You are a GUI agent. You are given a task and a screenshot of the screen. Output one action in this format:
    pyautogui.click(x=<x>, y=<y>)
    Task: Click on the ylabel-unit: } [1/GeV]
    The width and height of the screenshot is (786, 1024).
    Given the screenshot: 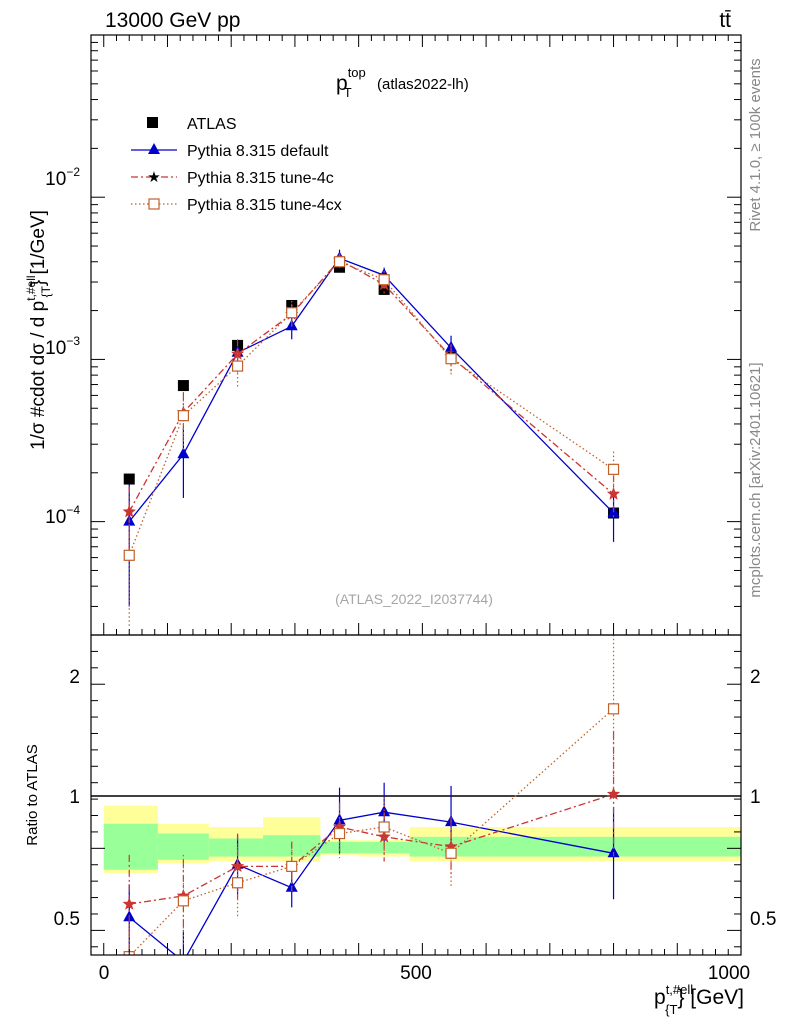 What is the action you would take?
    pyautogui.click(x=38, y=248)
    